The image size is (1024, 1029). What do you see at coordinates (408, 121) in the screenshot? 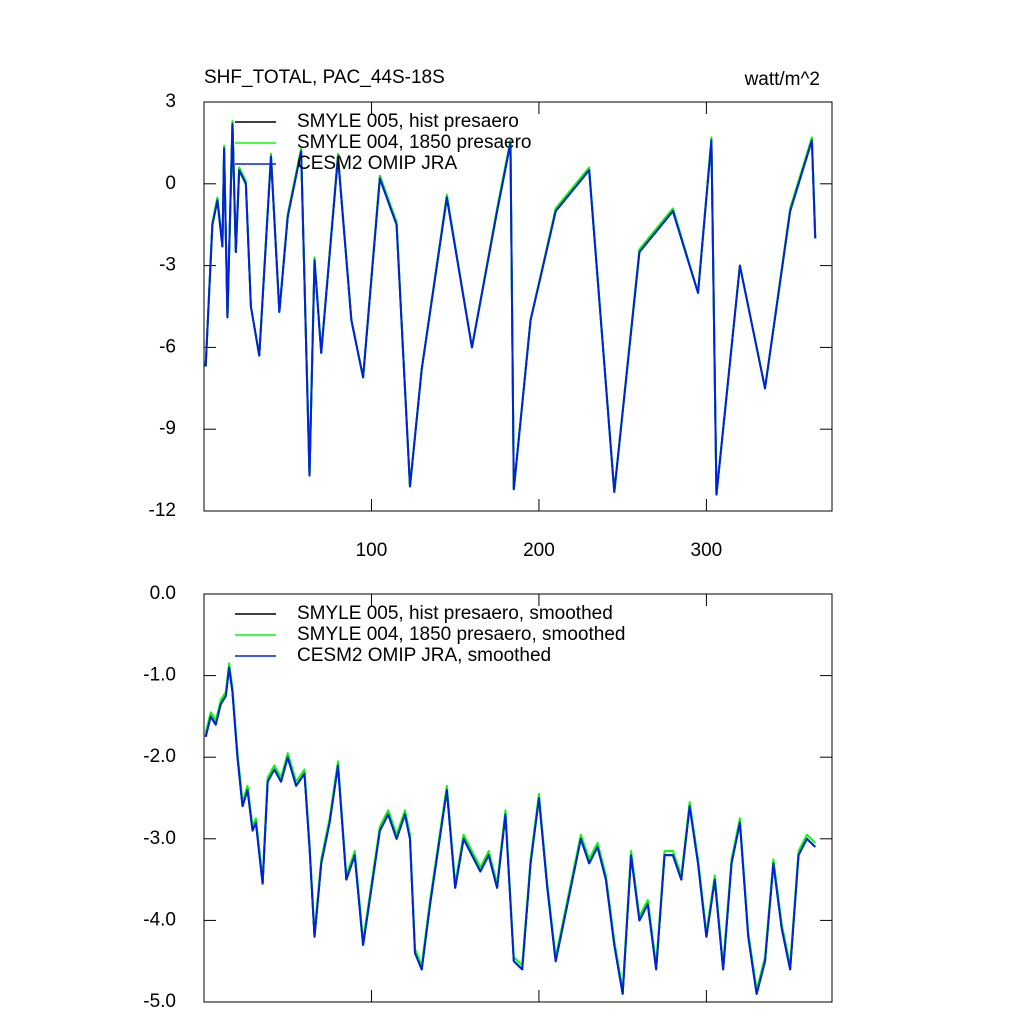
I see `legend-label: SMYLE 005, hist presaero` at bounding box center [408, 121].